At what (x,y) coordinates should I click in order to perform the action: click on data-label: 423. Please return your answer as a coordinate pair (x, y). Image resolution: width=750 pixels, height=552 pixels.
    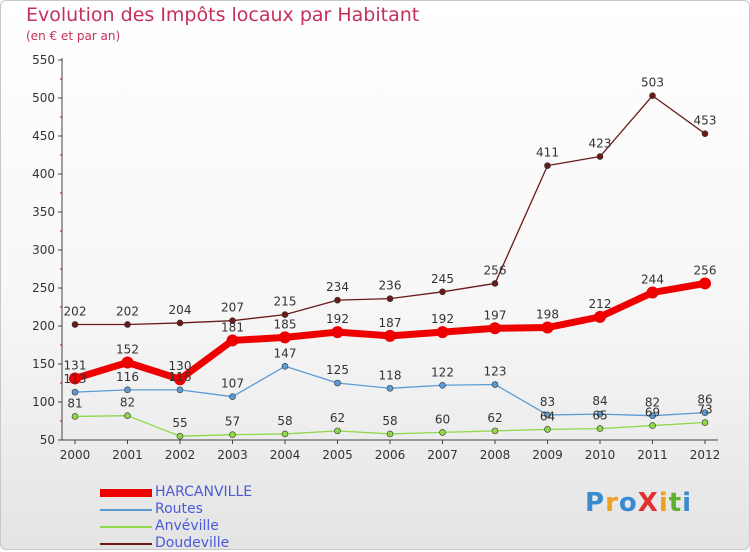
    Looking at the image, I should click on (600, 144).